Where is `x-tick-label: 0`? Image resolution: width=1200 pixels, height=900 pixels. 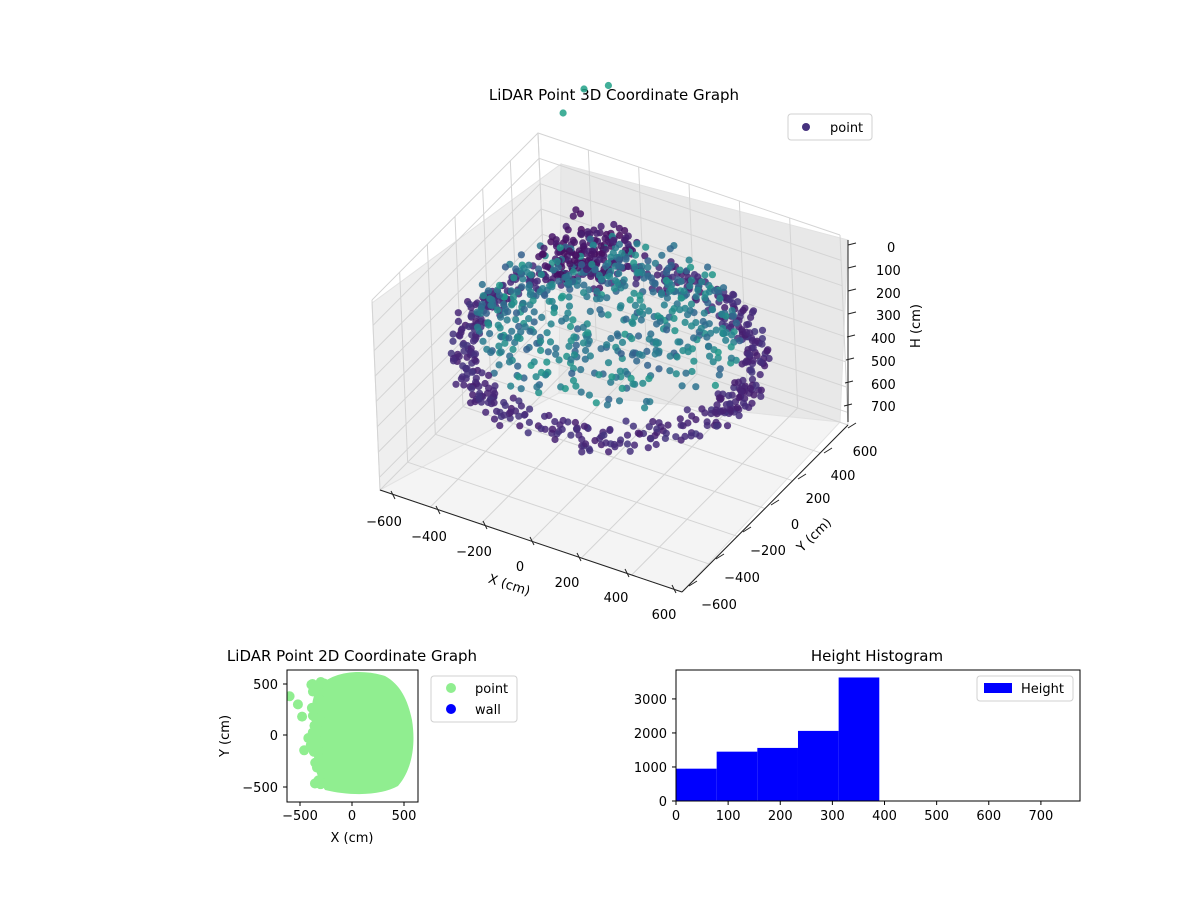
x-tick-label: 0 is located at coordinates (520, 567).